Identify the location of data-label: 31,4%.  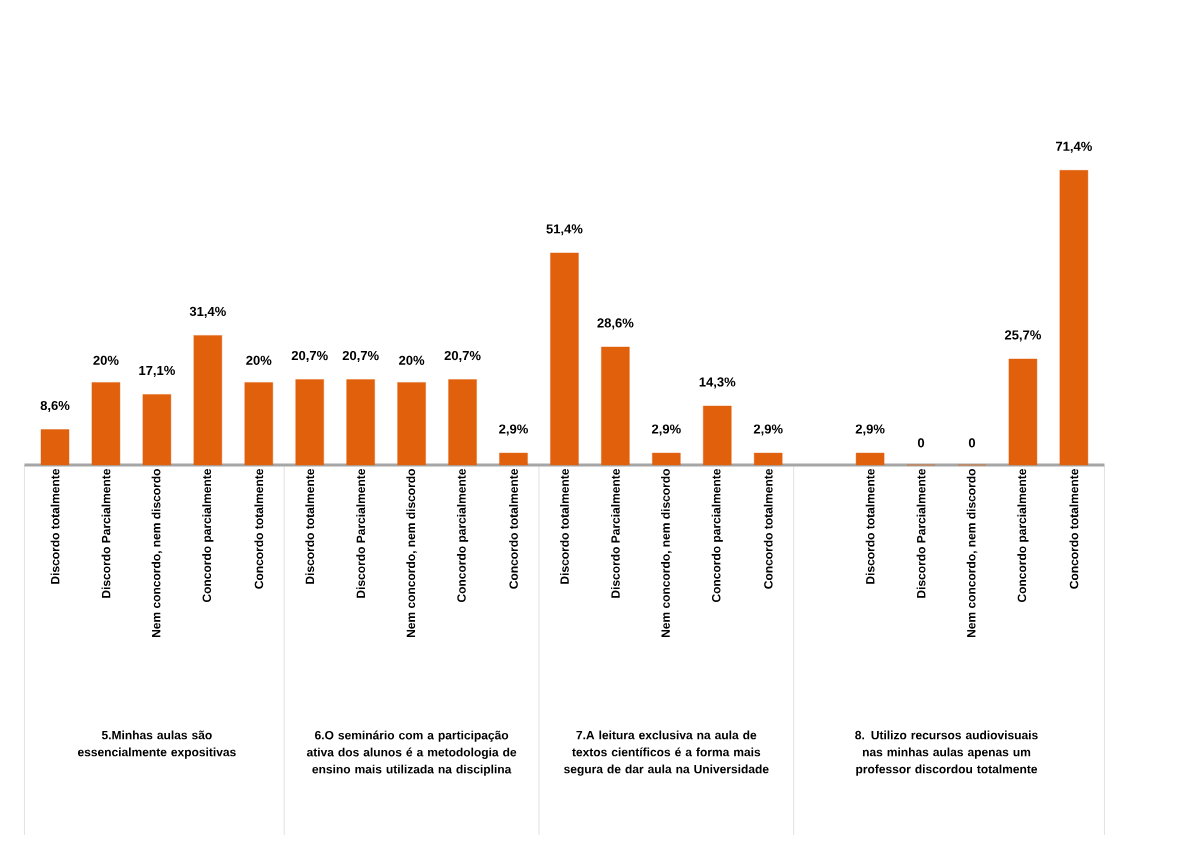
(207, 312).